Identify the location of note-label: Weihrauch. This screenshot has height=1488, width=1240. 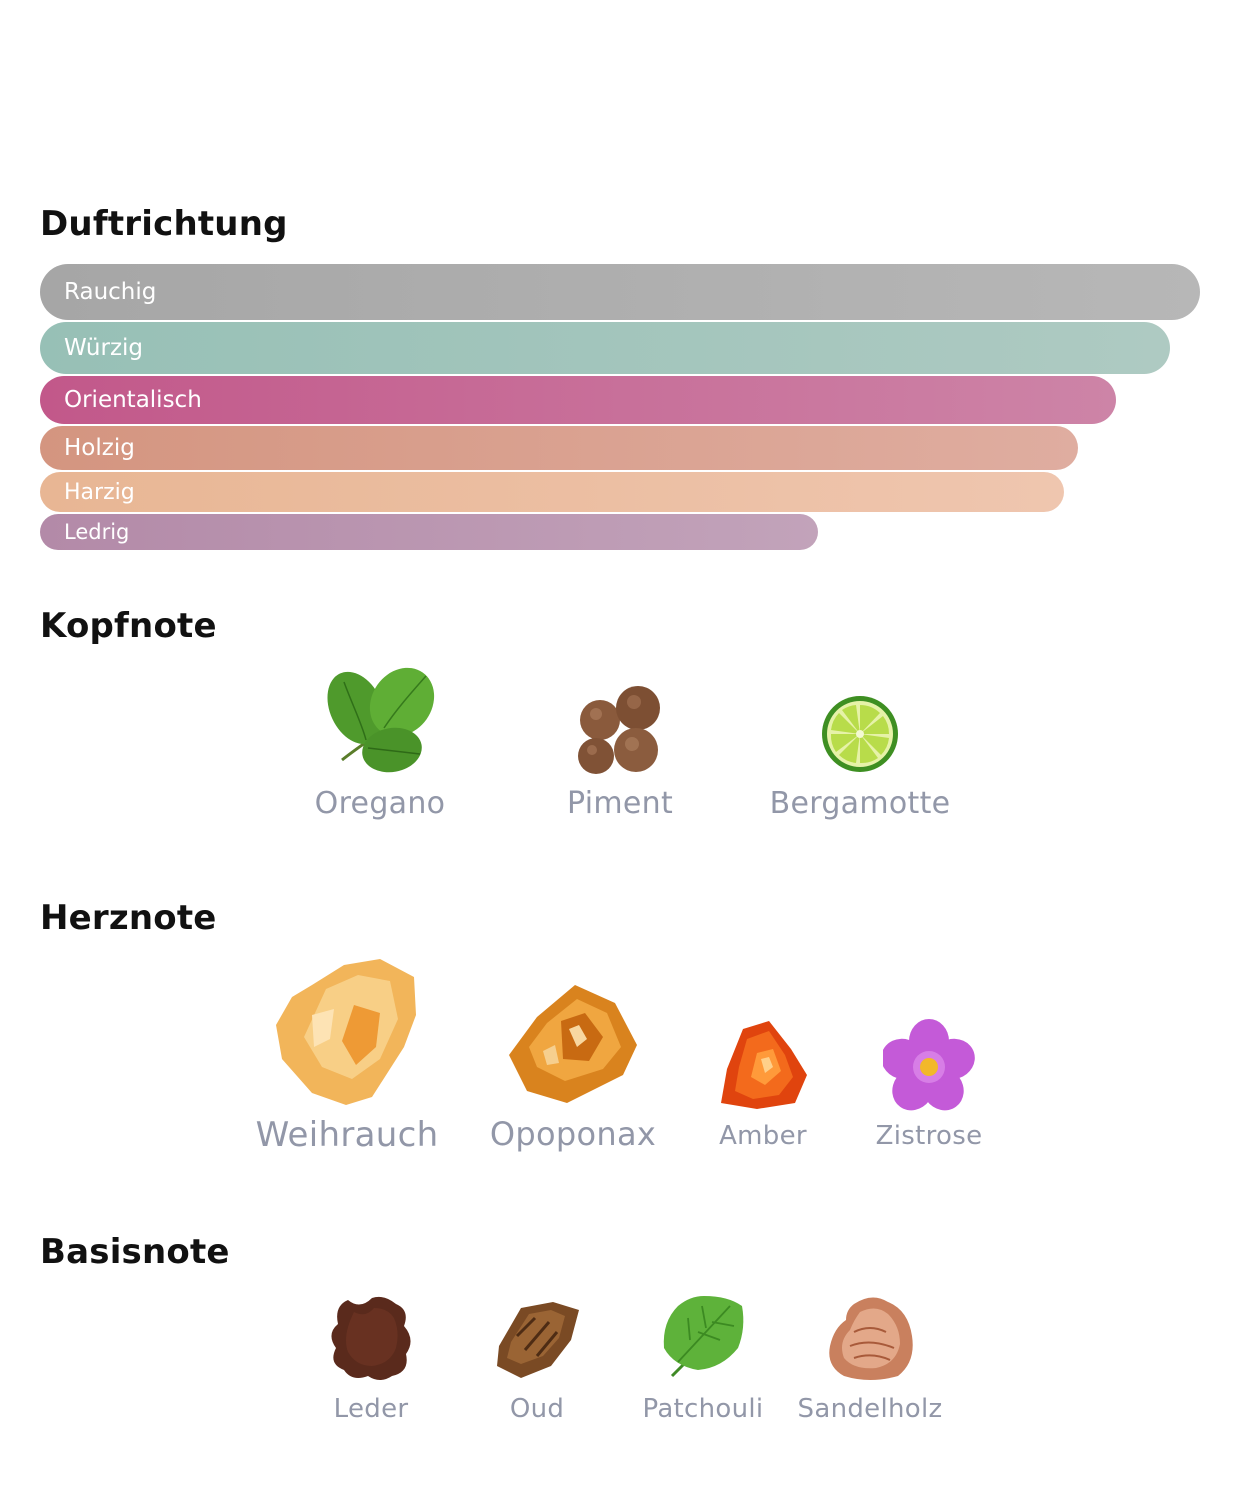
(347, 1135).